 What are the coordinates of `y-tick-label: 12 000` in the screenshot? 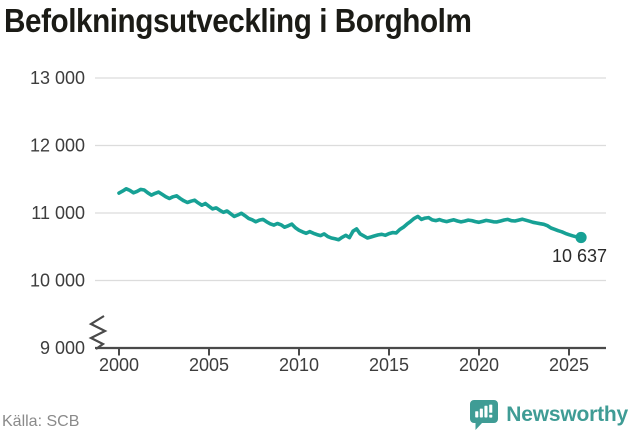 It's located at (57, 146).